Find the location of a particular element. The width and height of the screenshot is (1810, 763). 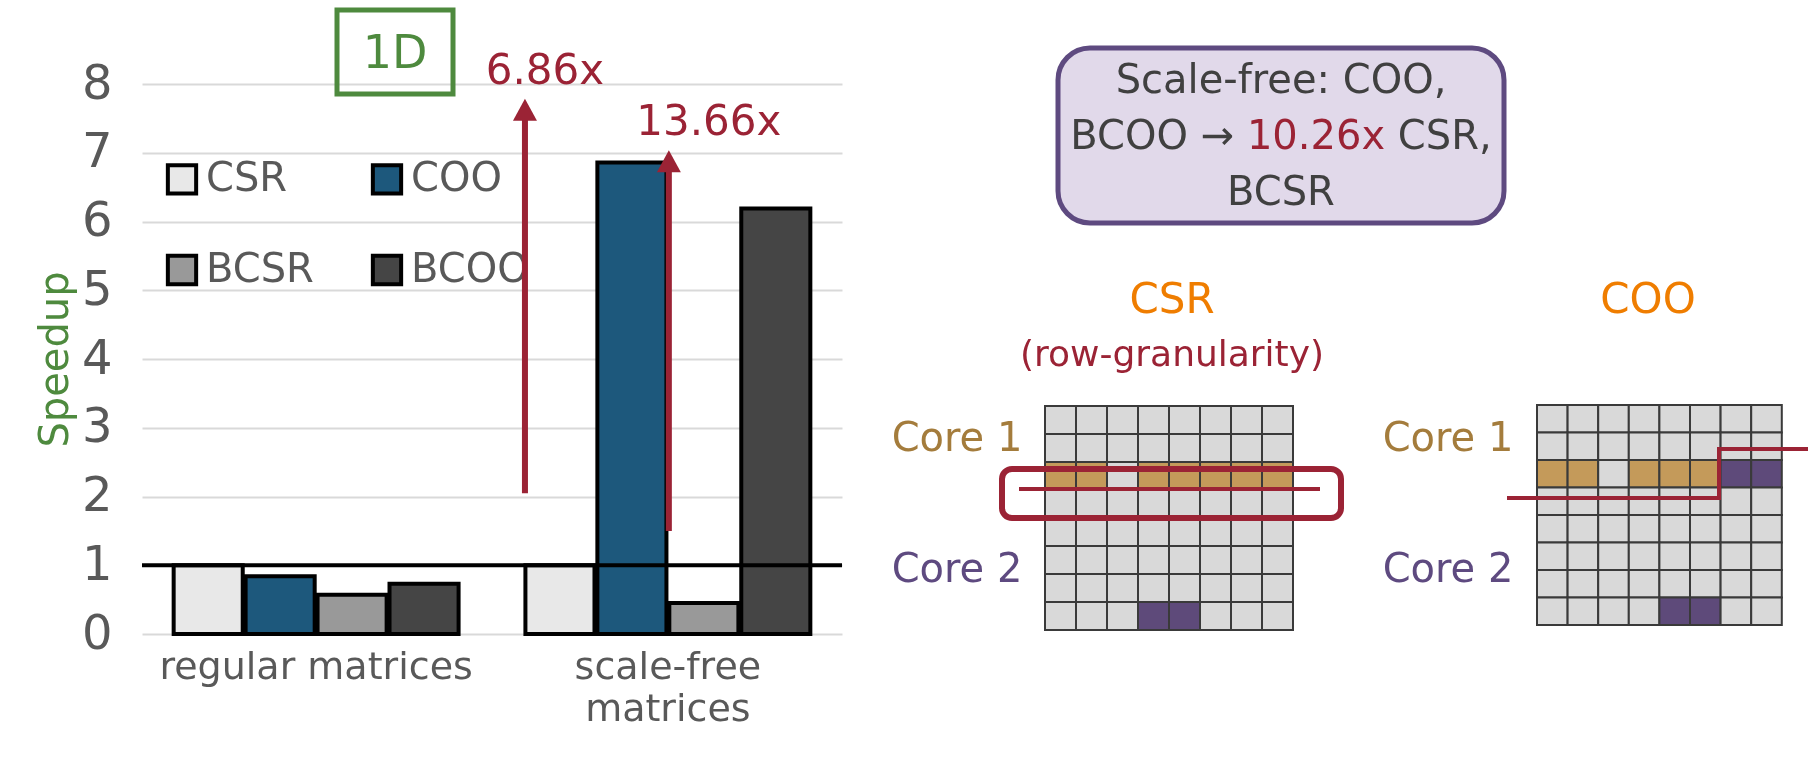

y-tick-label: 4 is located at coordinates (97, 356).